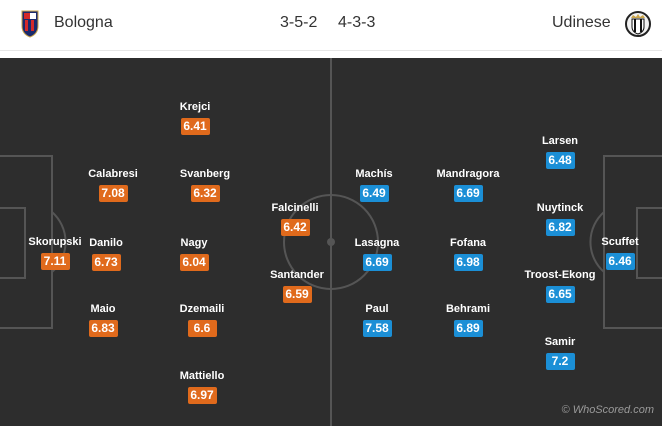 The image size is (662, 426). Describe the element at coordinates (374, 184) in the screenshot. I see `player-machis: Machís 6.49` at that location.